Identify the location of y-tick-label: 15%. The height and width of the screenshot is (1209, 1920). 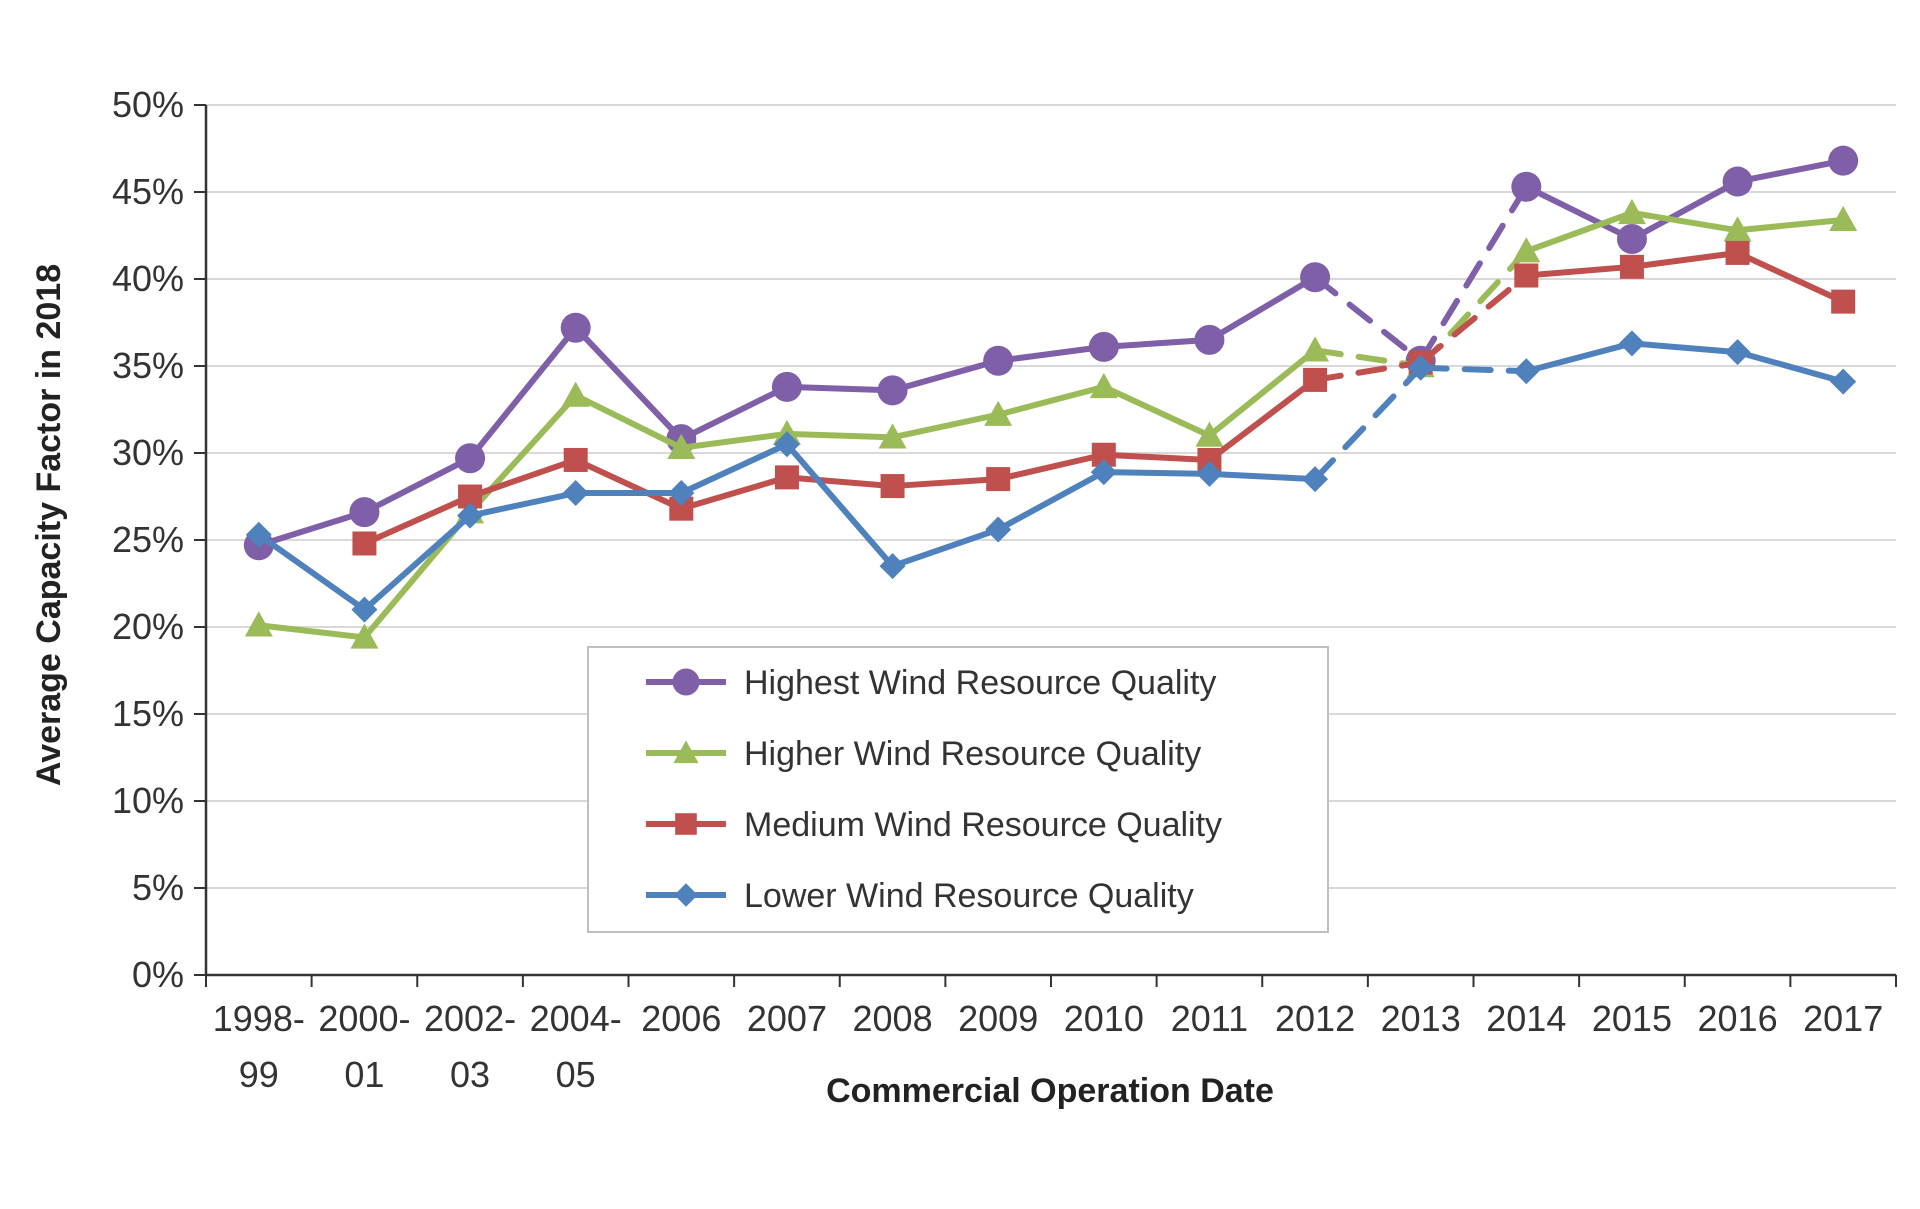
(148, 713).